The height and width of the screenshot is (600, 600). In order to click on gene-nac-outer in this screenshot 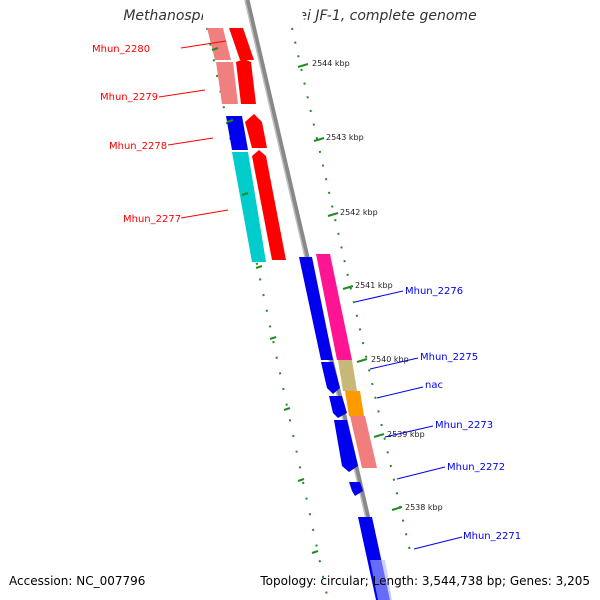, I will do `click(354, 403)`.